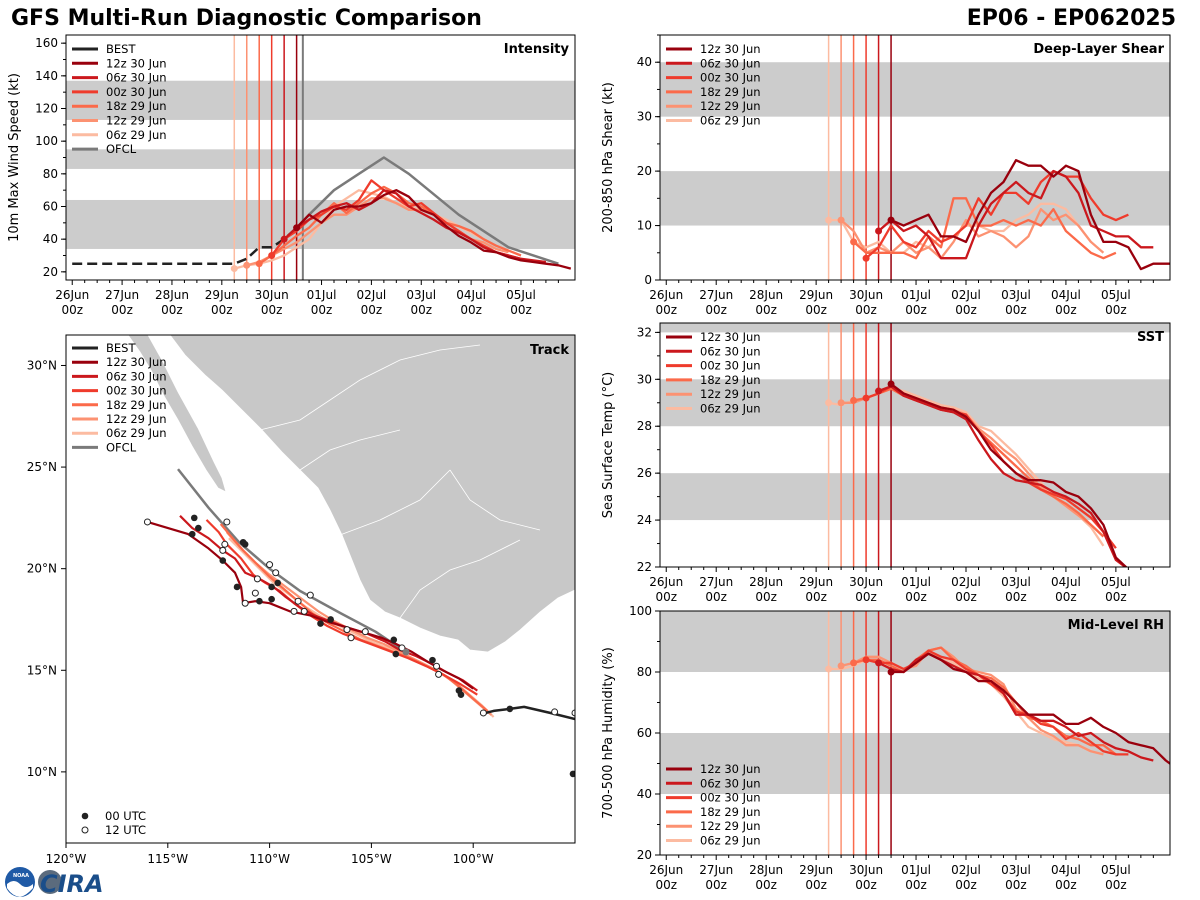 The width and height of the screenshot is (1200, 900). I want to click on intensity-xtick-day: 29Jun, so click(222, 295).